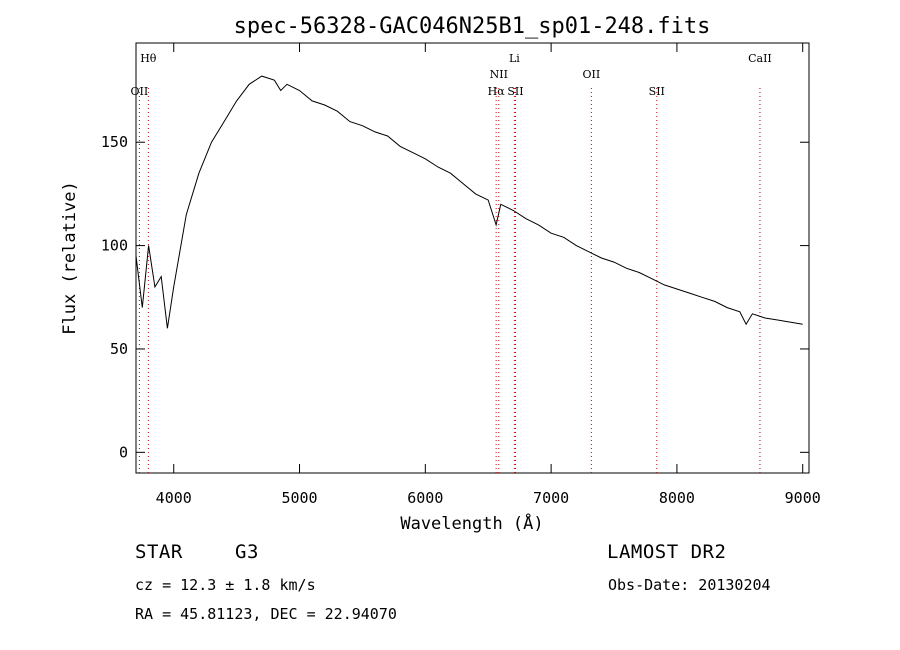 The image size is (900, 650). What do you see at coordinates (551, 498) in the screenshot?
I see `x-tick-label: 7000` at bounding box center [551, 498].